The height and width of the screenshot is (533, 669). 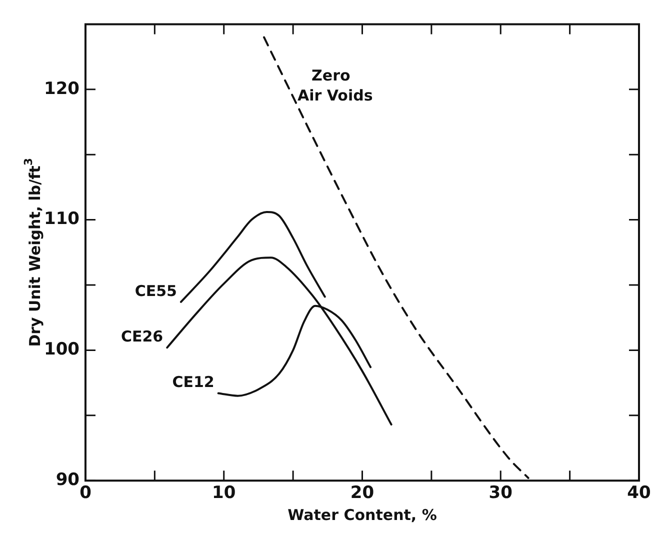 What do you see at coordinates (62, 350) in the screenshot?
I see `y-tick-label: 100` at bounding box center [62, 350].